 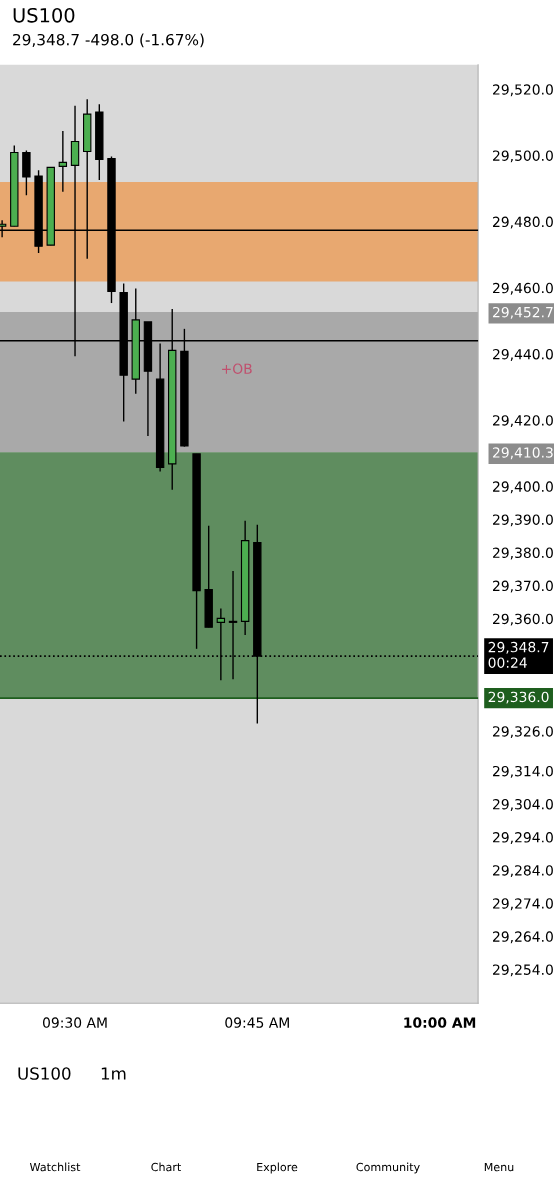 I want to click on y-tick-label: 29,380.0, so click(x=523, y=553).